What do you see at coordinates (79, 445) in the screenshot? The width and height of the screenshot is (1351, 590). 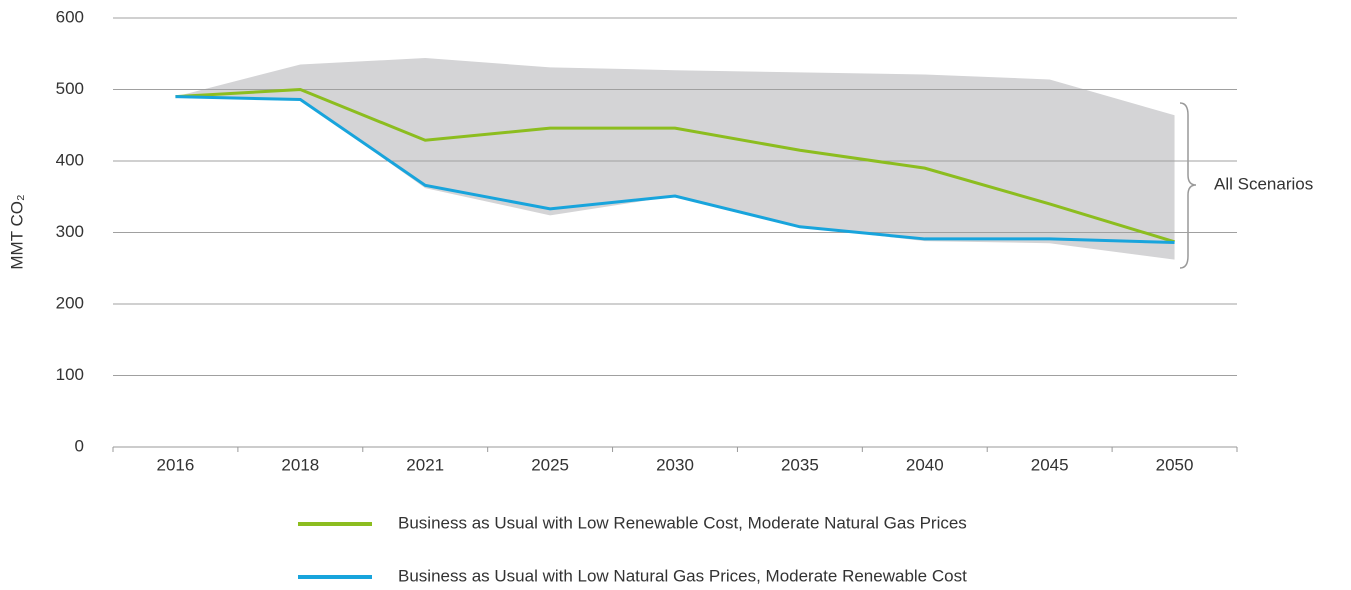 I see `y-tick-label: 0` at bounding box center [79, 445].